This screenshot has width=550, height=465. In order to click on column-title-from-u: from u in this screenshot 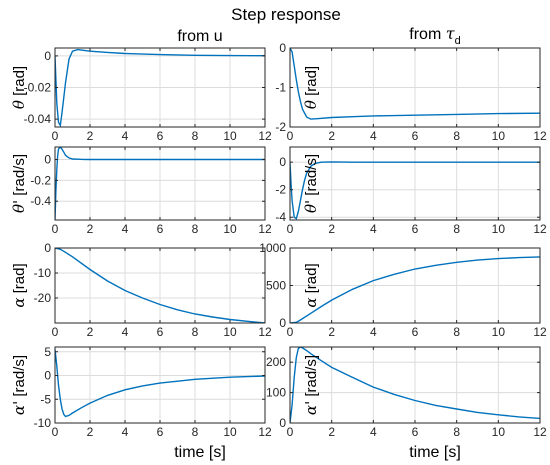, I will do `click(199, 36)`.